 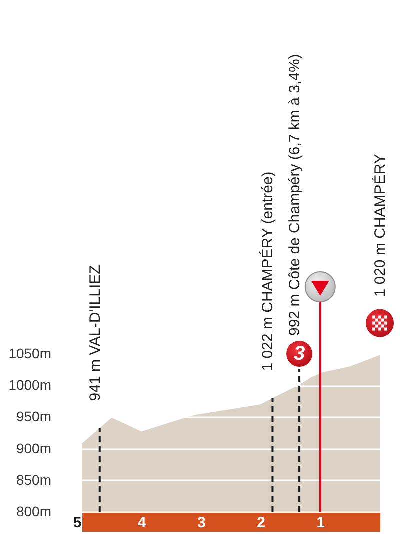 What do you see at coordinates (34, 480) in the screenshot?
I see `y-tick-label: 850m` at bounding box center [34, 480].